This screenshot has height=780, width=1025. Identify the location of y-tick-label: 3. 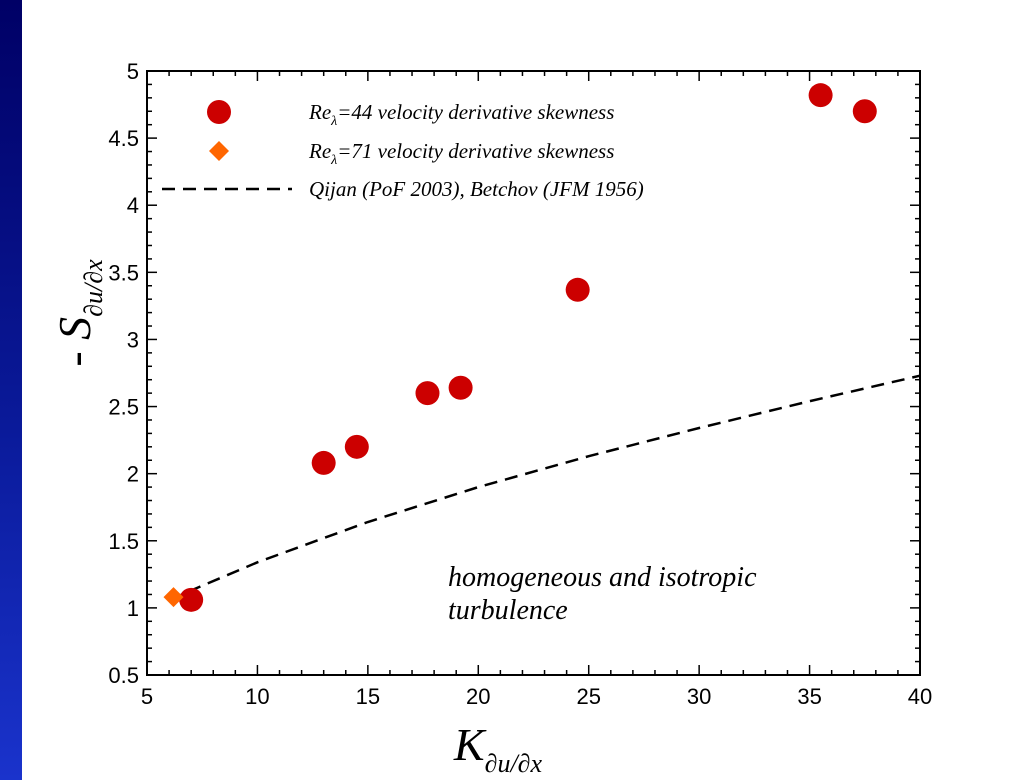
(133, 339).